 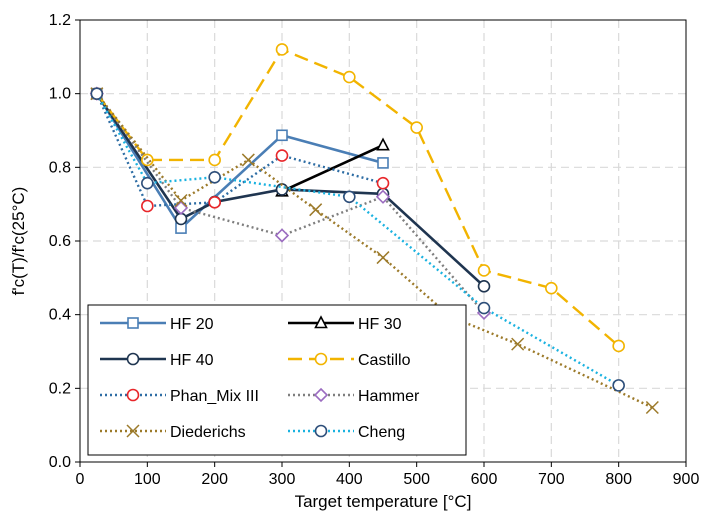 I want to click on x-tick-label: 500, so click(x=416, y=479).